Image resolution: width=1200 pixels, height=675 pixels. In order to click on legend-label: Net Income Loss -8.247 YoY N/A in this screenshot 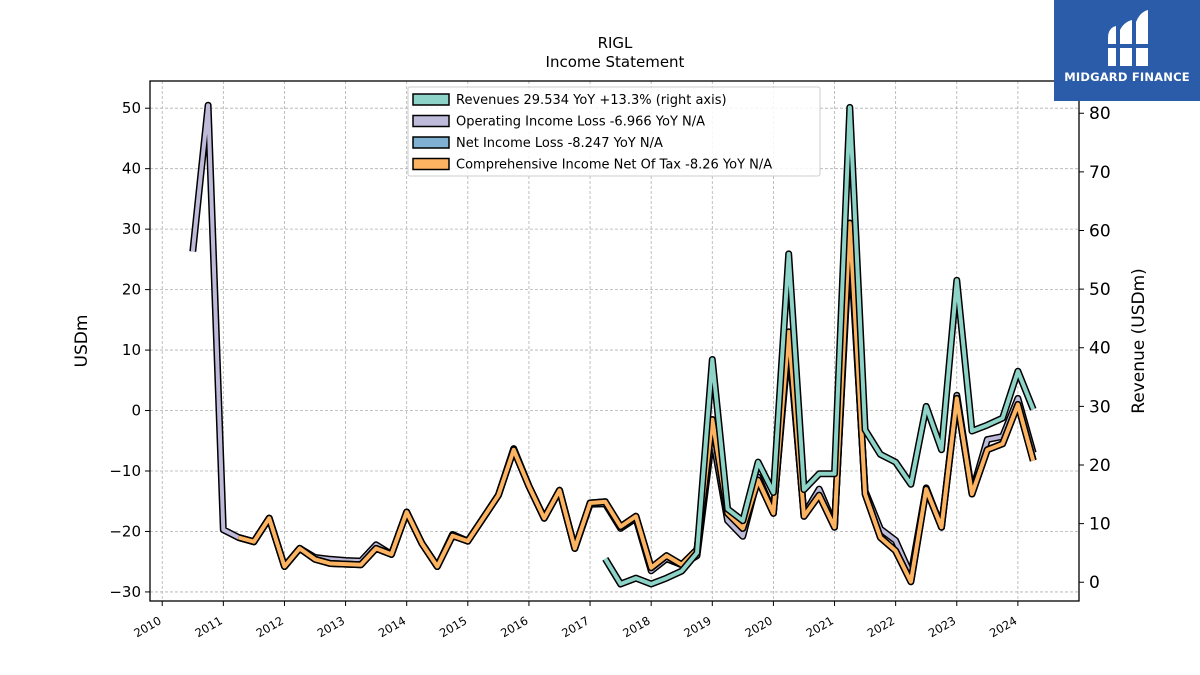, I will do `click(559, 143)`.